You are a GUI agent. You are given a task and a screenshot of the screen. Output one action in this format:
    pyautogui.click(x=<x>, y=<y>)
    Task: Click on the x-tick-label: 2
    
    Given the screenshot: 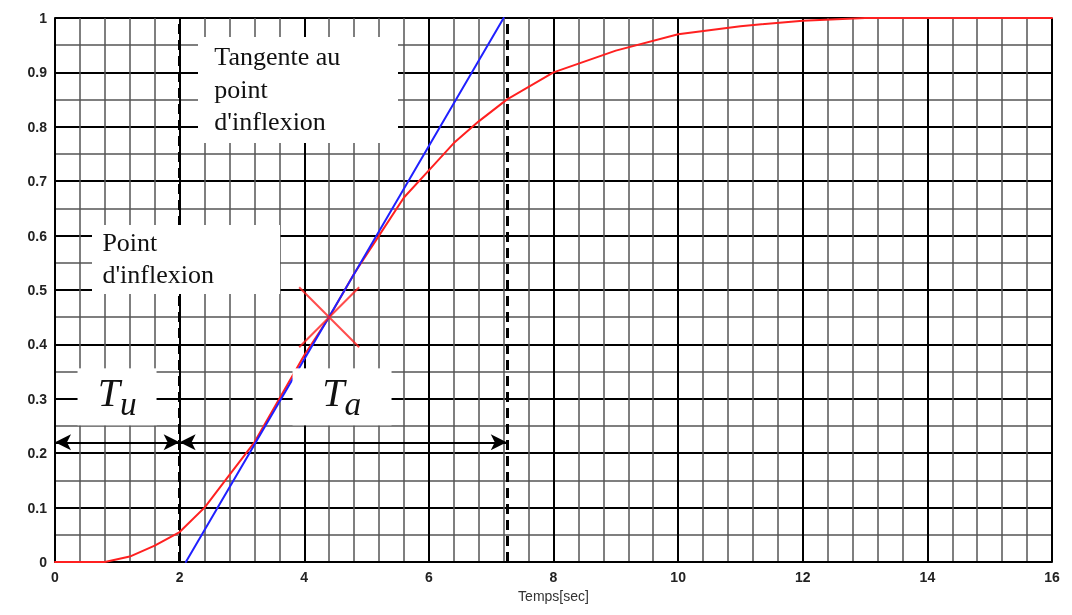 What is the action you would take?
    pyautogui.click(x=179, y=577)
    